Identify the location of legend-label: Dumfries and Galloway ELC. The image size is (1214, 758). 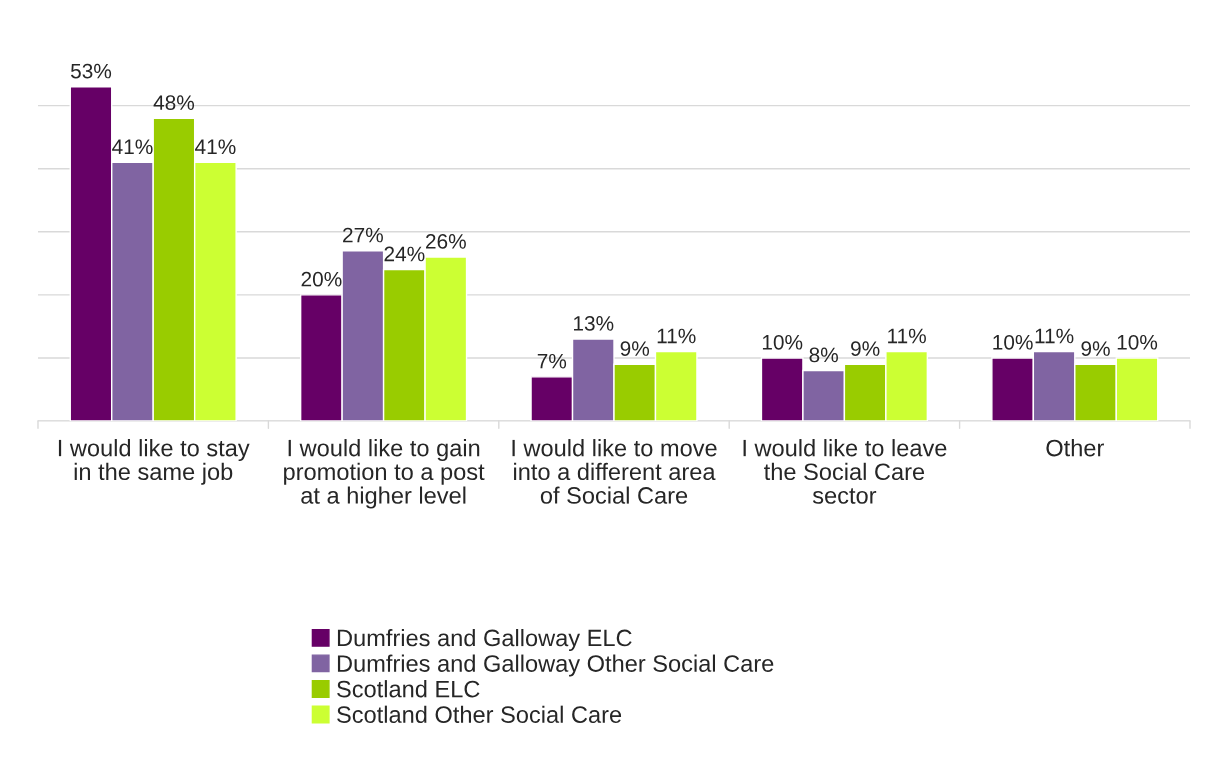
(484, 639).